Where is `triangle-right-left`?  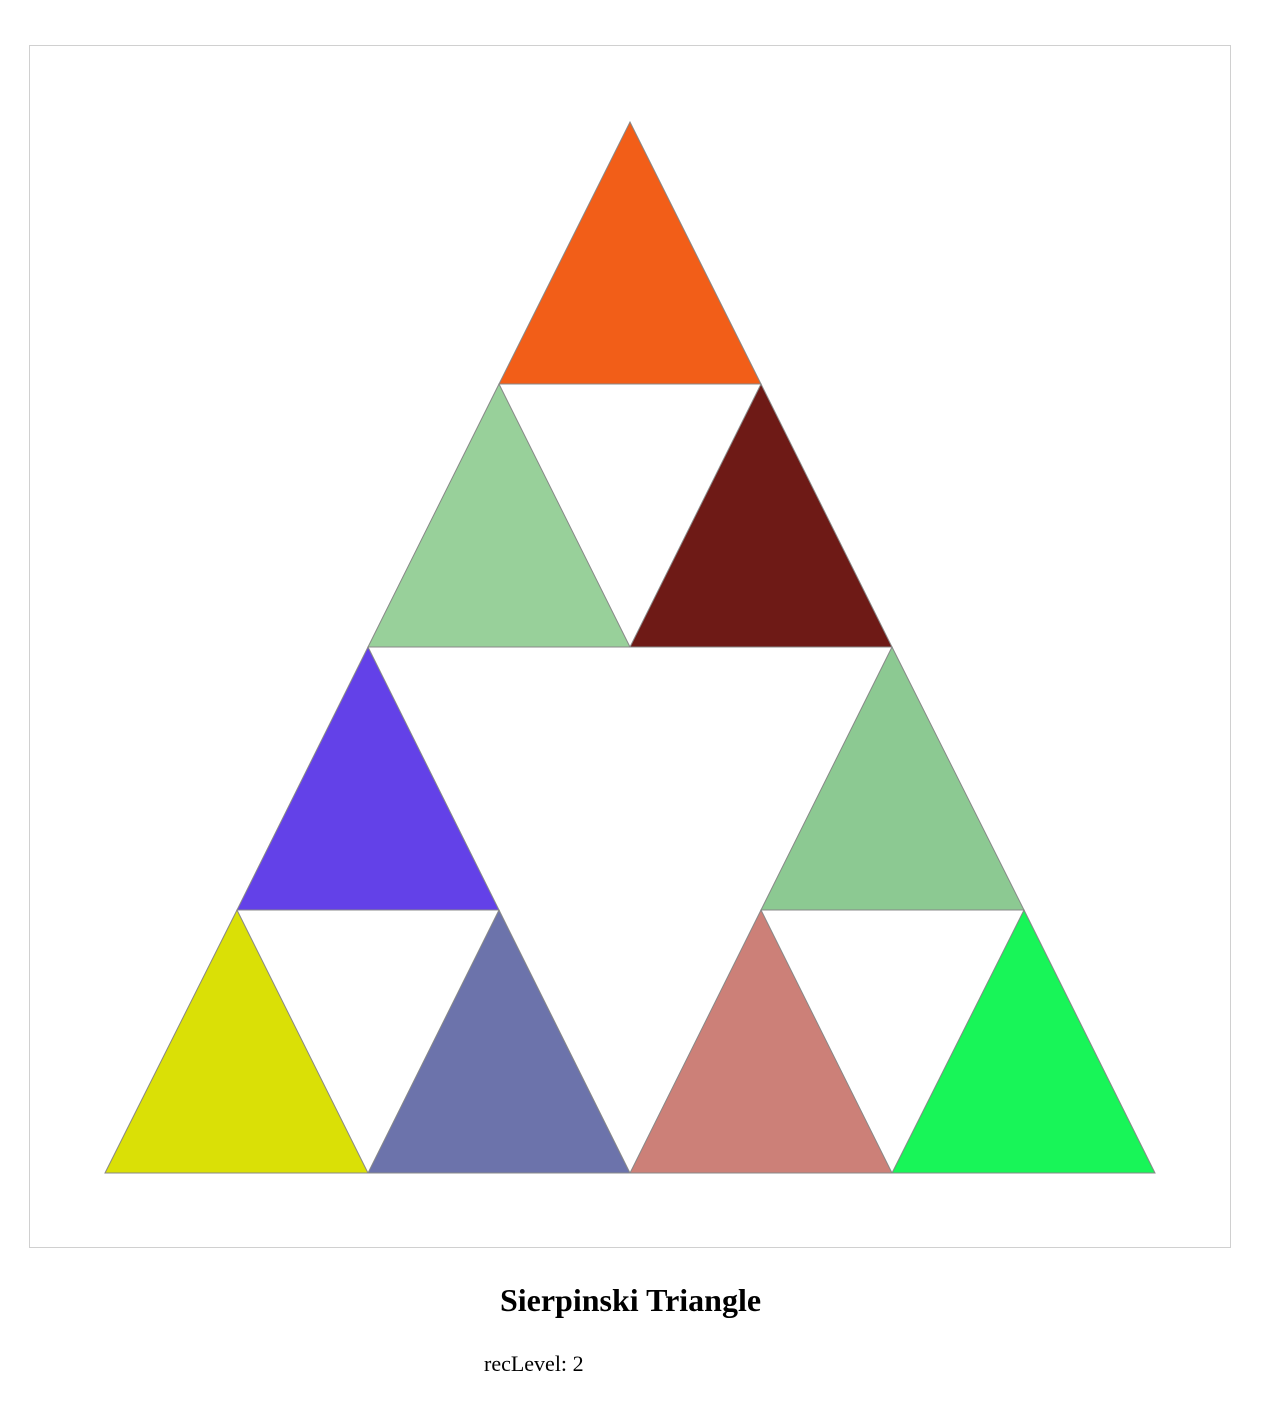
triangle-right-left is located at coordinates (761, 1041).